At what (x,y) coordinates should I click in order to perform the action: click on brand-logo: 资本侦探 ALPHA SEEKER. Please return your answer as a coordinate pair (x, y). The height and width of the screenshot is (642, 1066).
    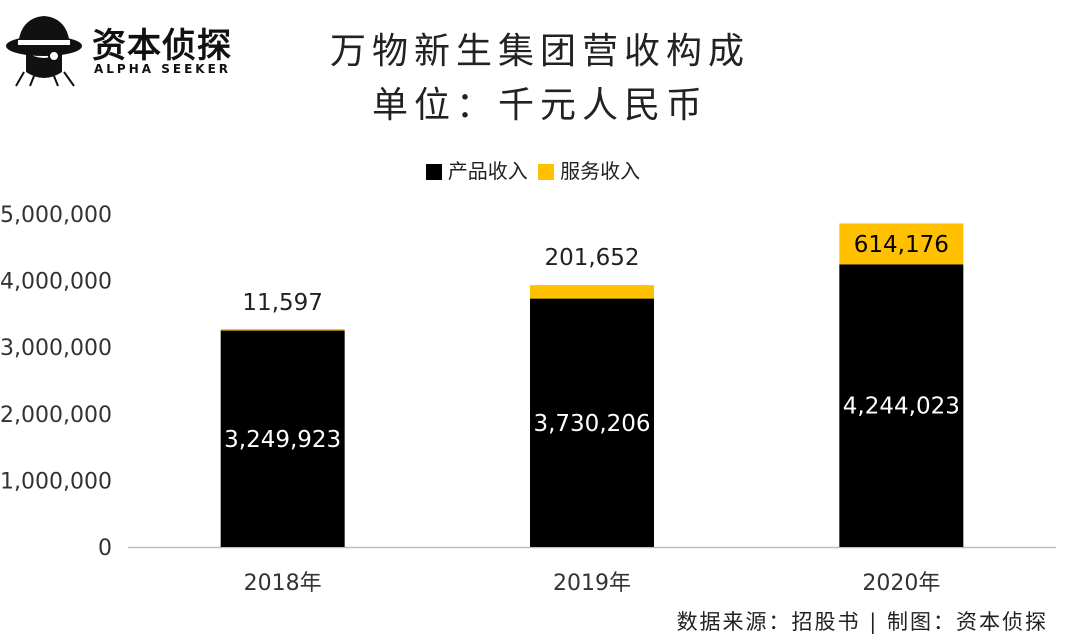
    Looking at the image, I should click on (129, 52).